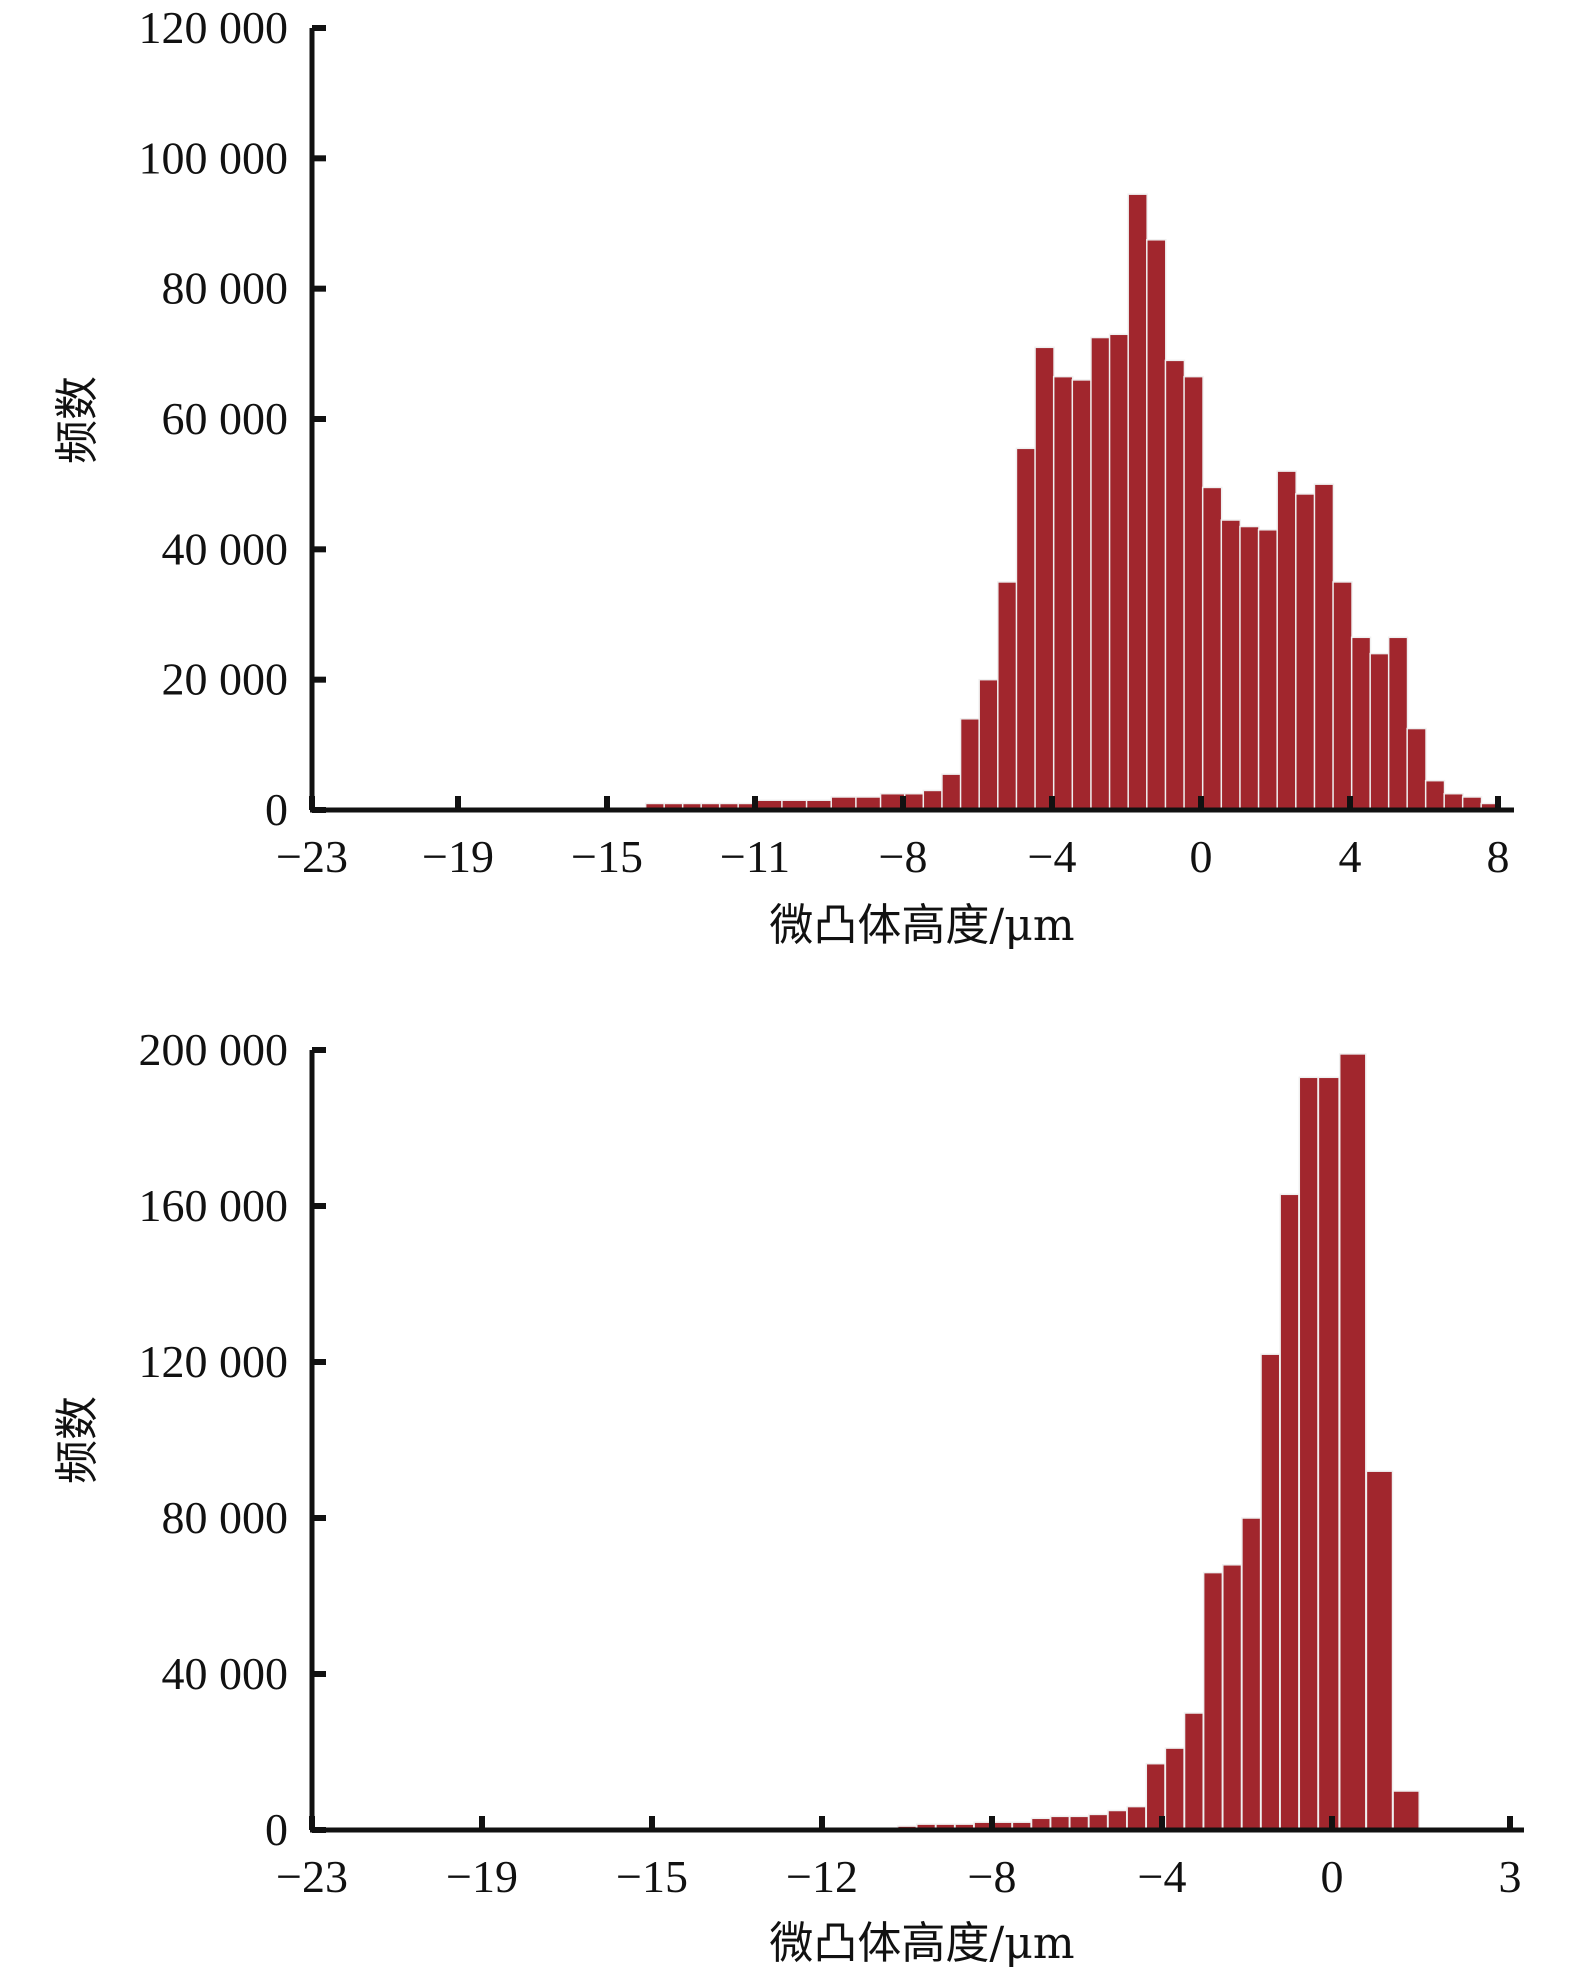 This screenshot has width=1575, height=1974. I want to click on x-tick-label: 4, so click(1350, 856).